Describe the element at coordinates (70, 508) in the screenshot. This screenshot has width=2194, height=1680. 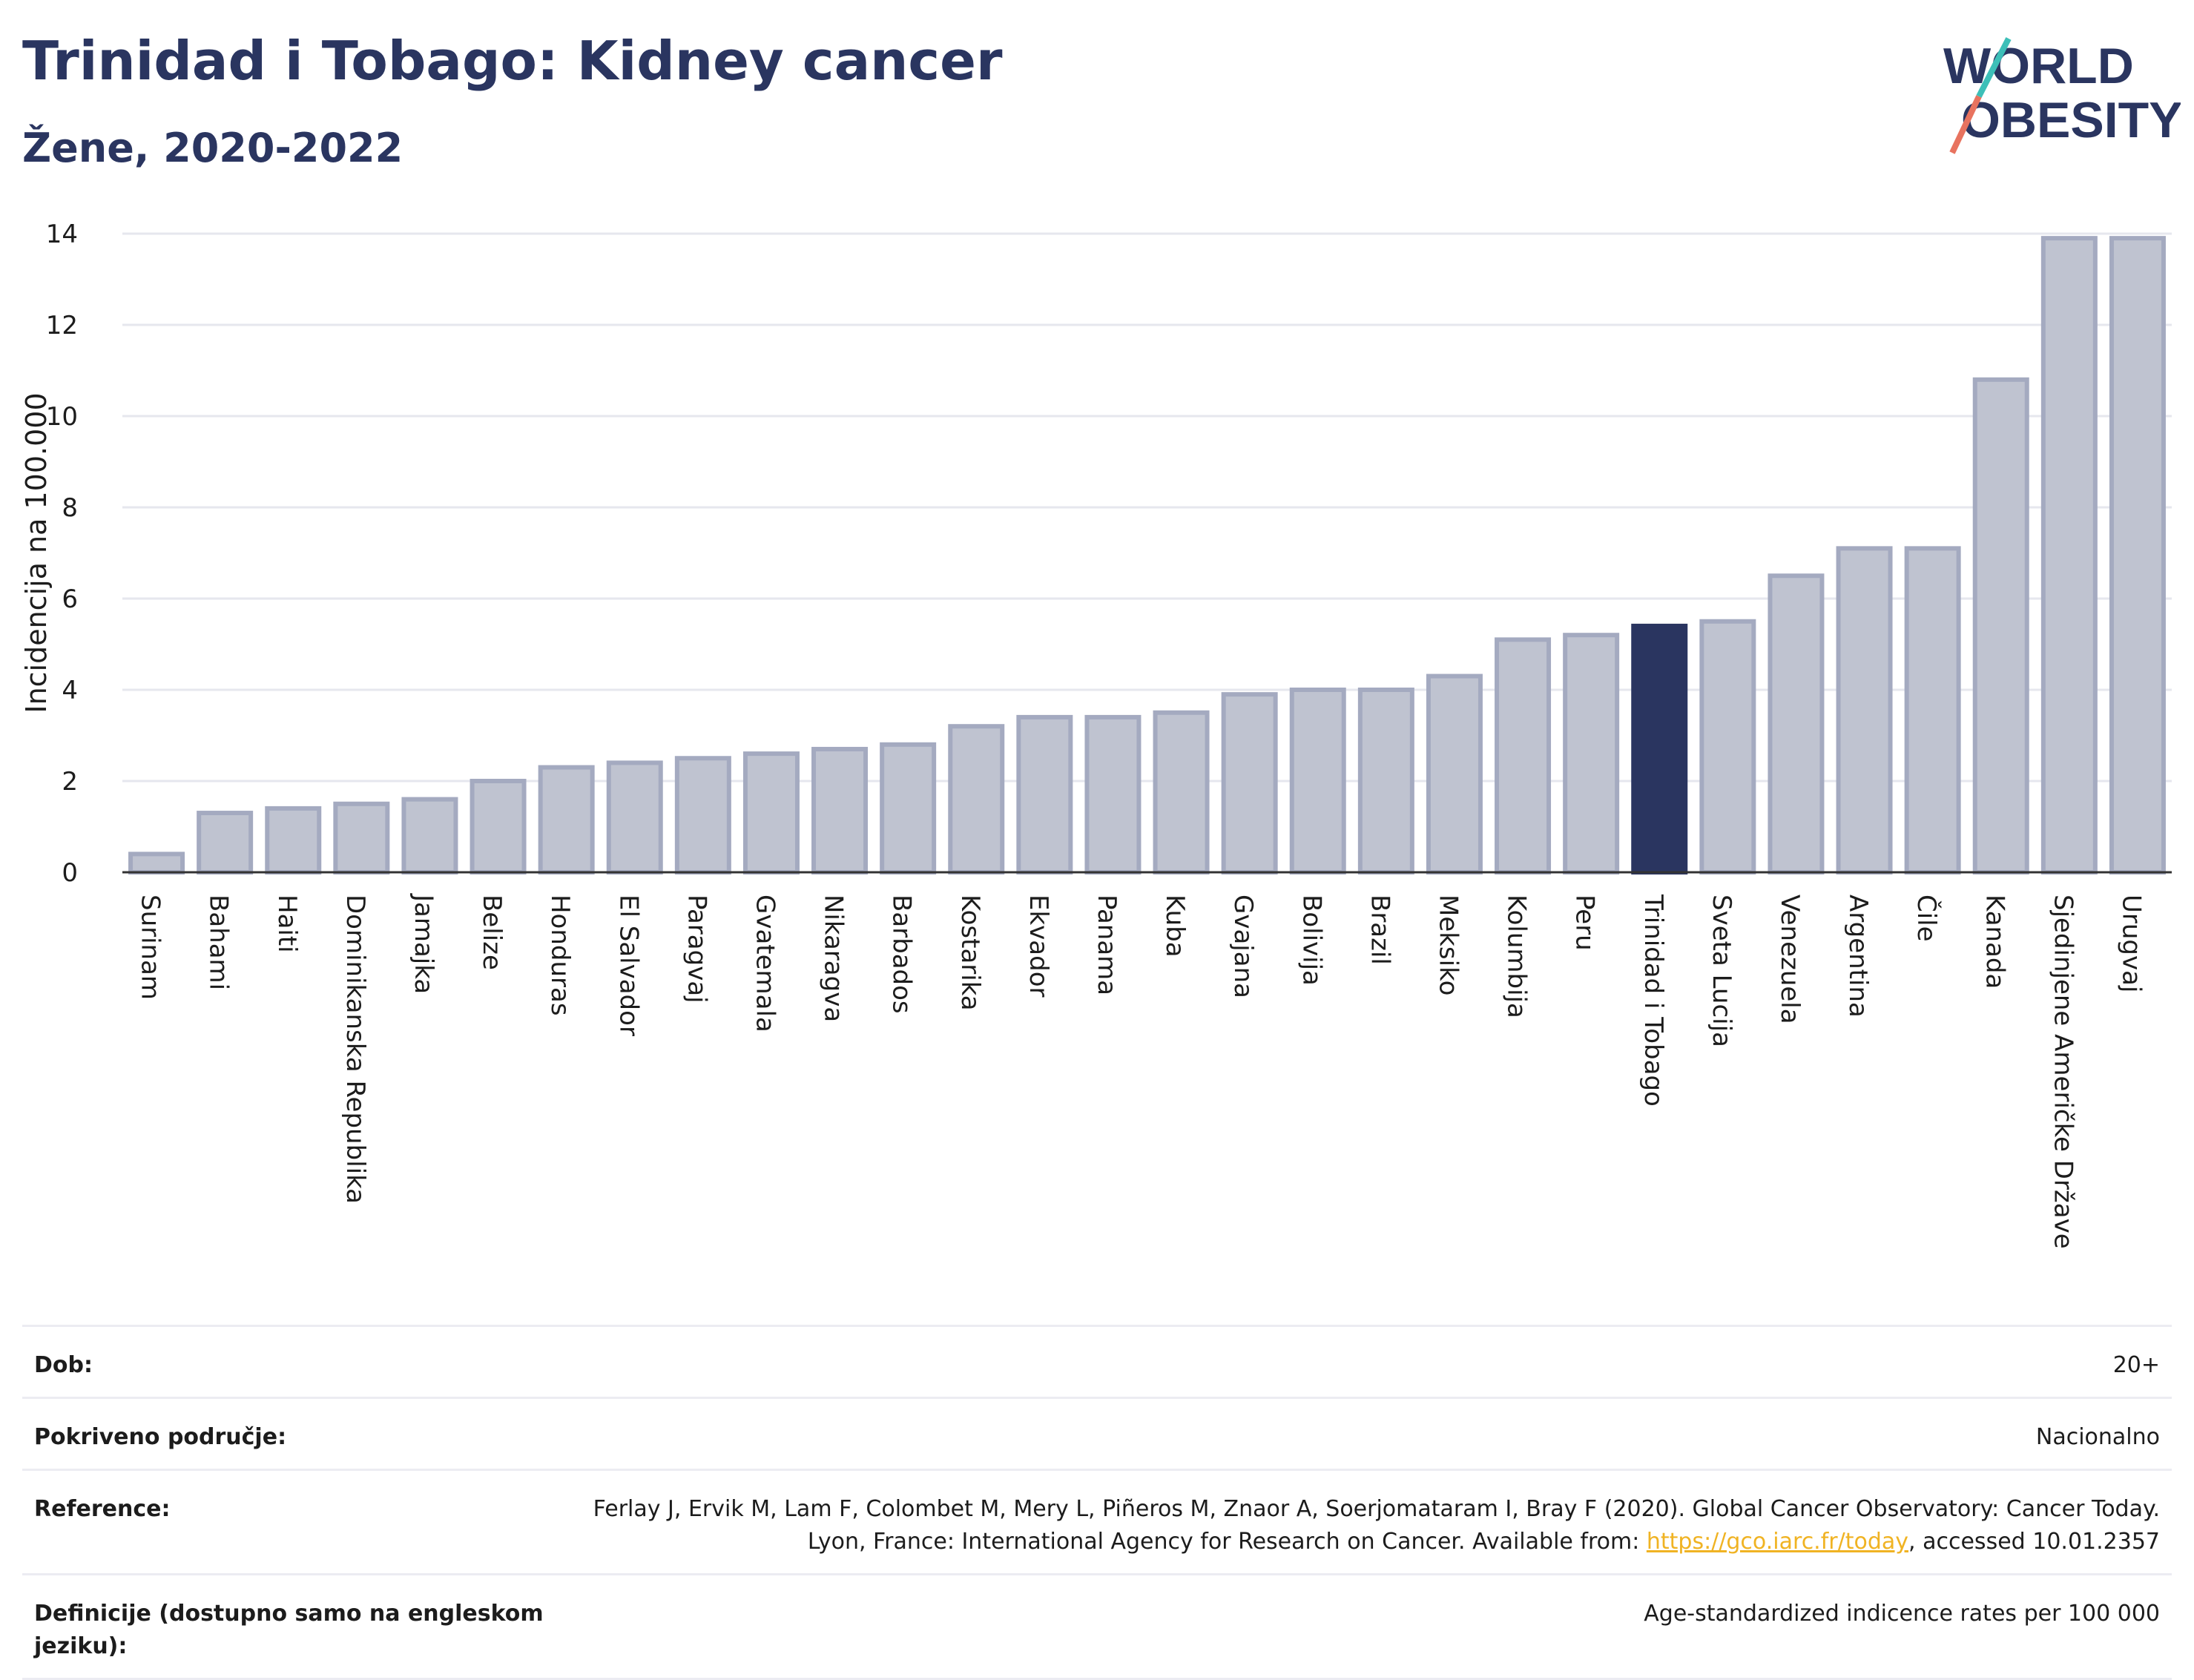
I see `y-tick-label: 8` at that location.